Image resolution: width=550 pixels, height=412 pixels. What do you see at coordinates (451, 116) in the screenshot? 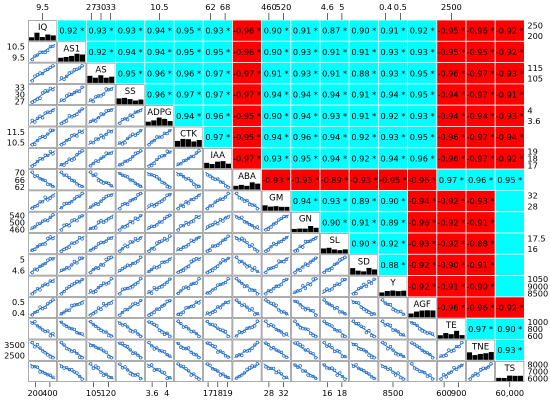
I see `corr-value-4-14: -0.94 *` at bounding box center [451, 116].